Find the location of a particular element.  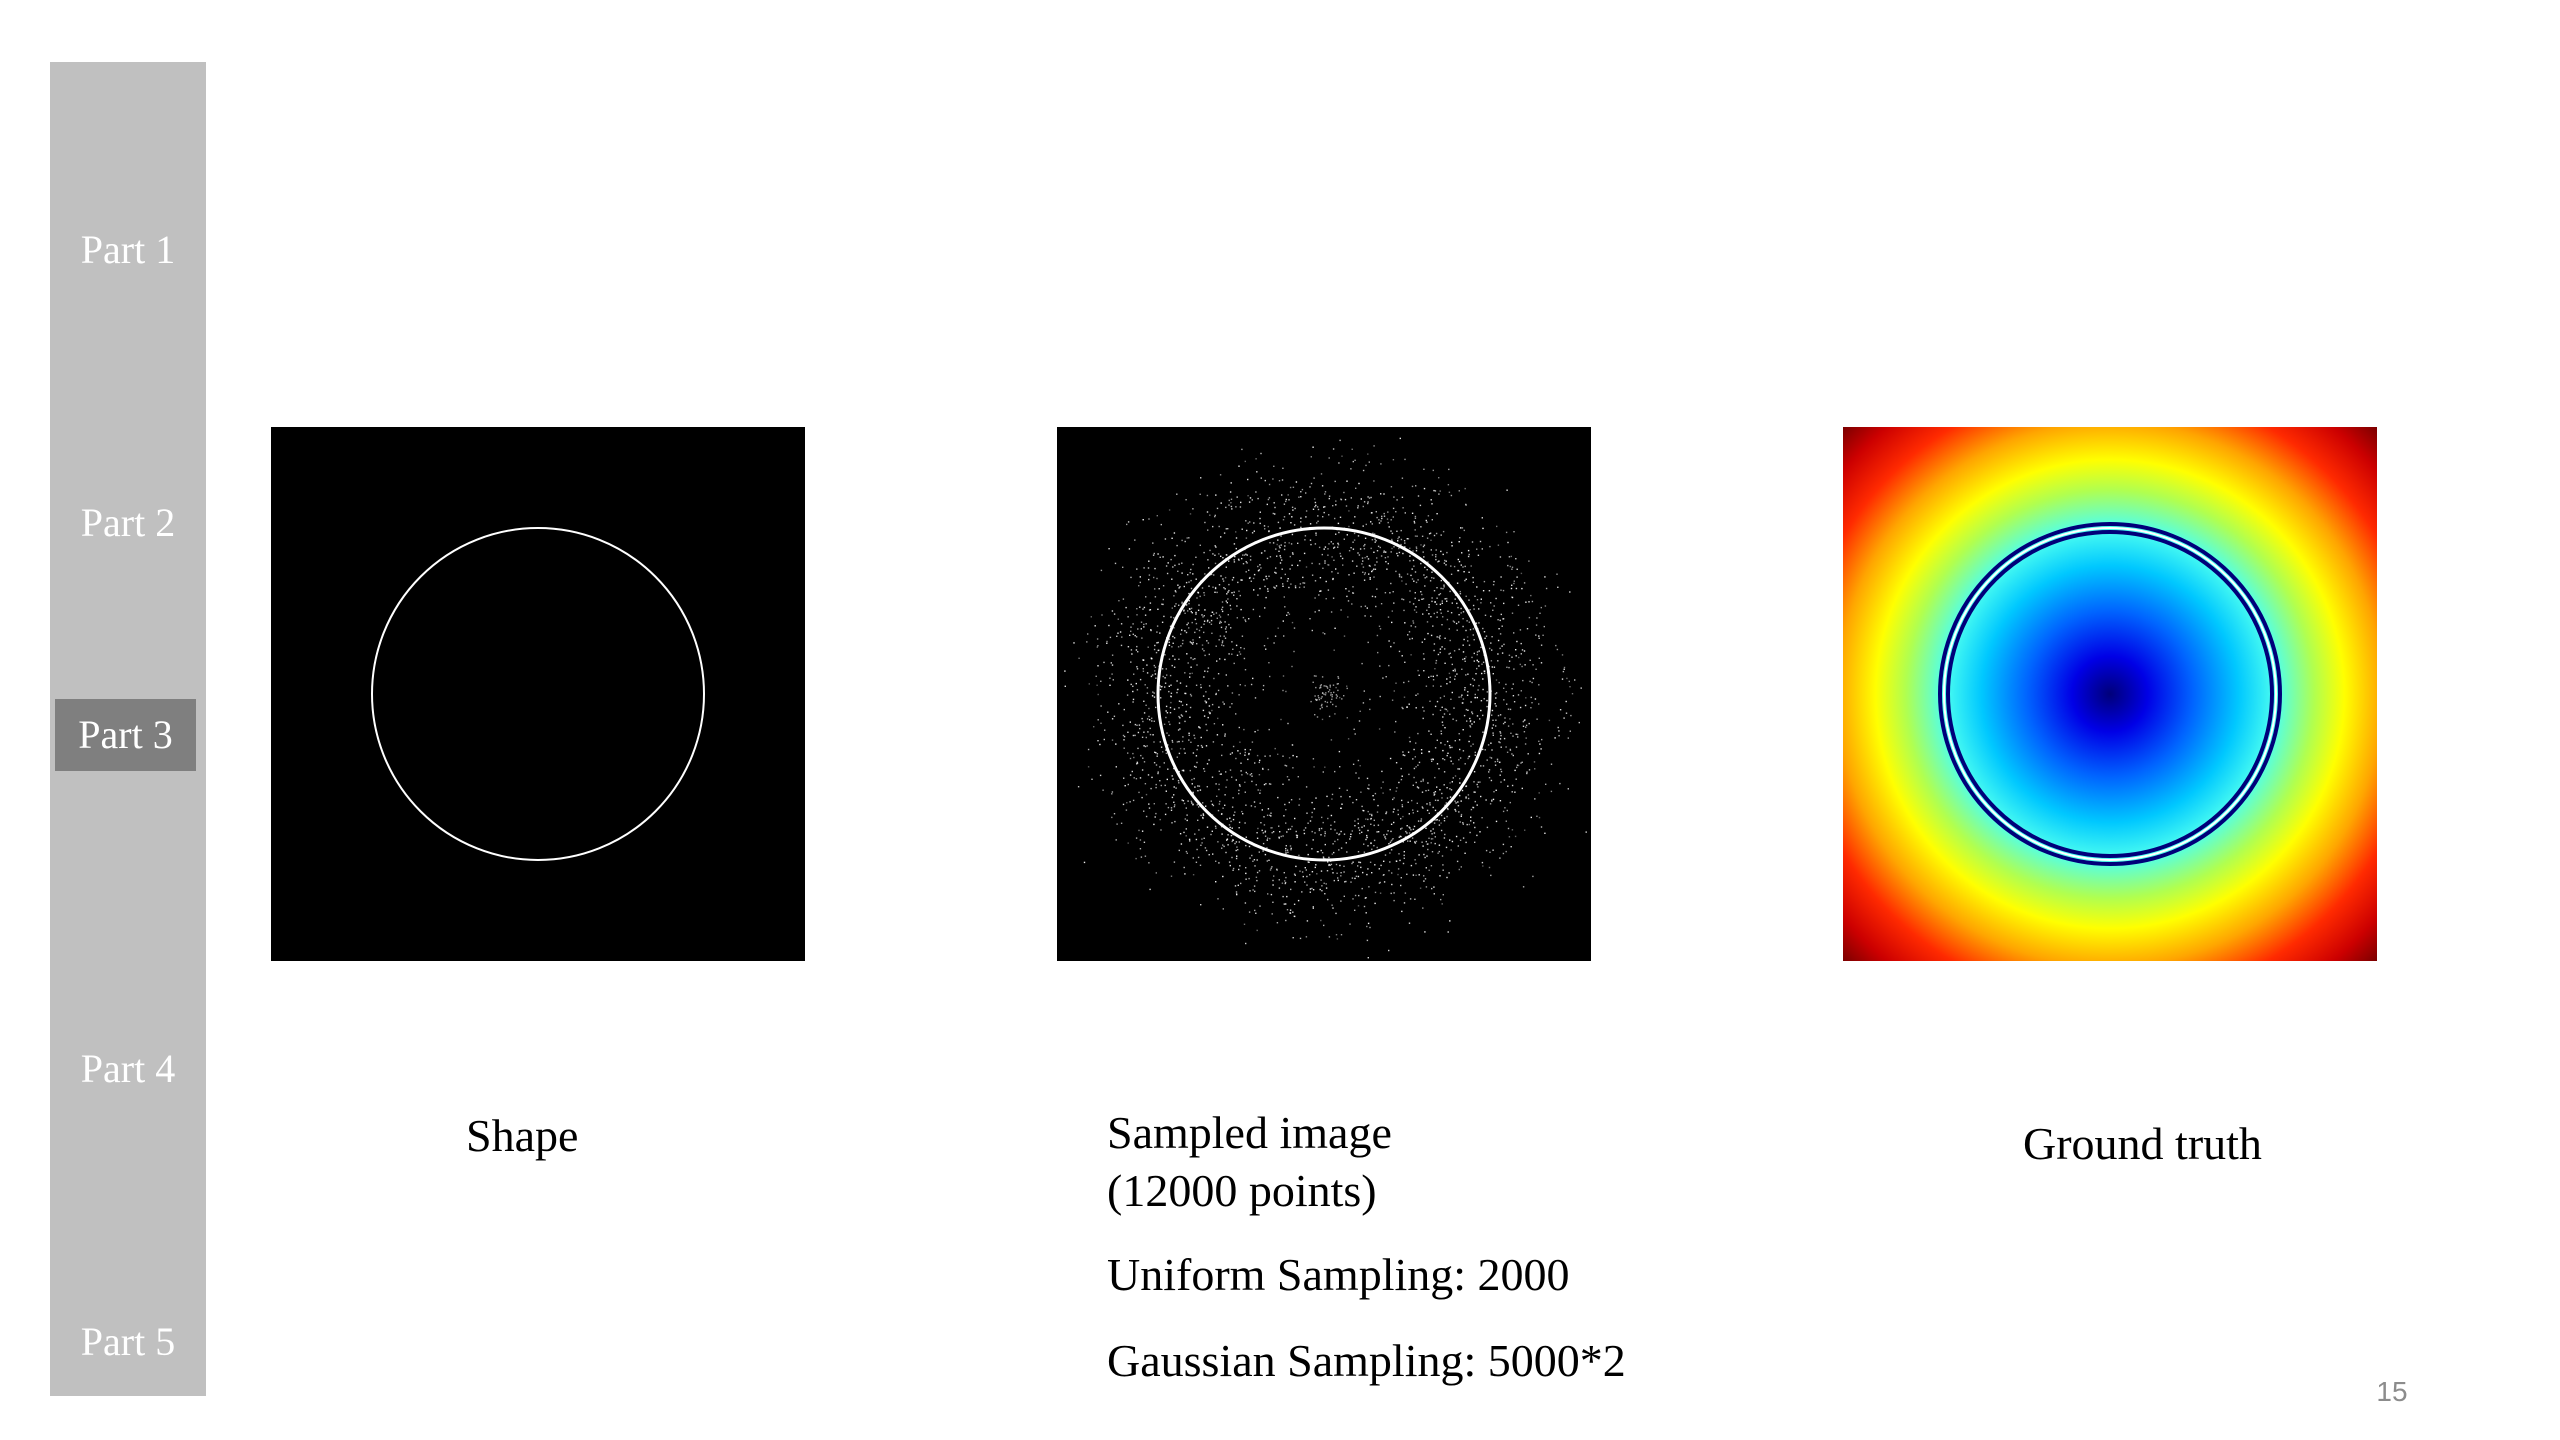

sidebar-item-part-3: Part 3 is located at coordinates (125, 735).